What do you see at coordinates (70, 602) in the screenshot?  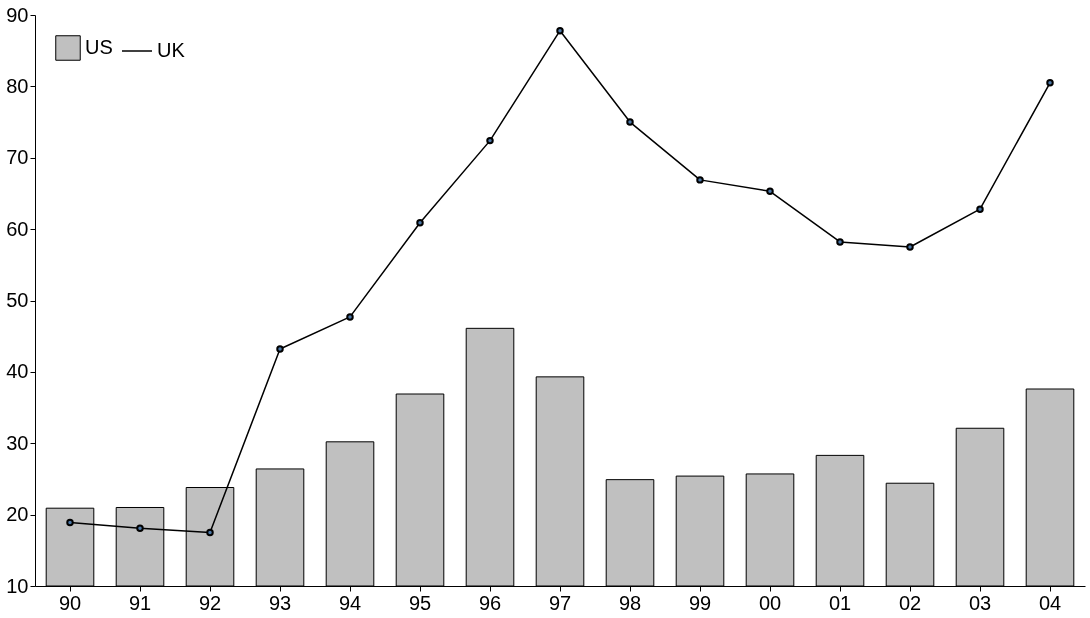 I see `x-tick-label: 90` at bounding box center [70, 602].